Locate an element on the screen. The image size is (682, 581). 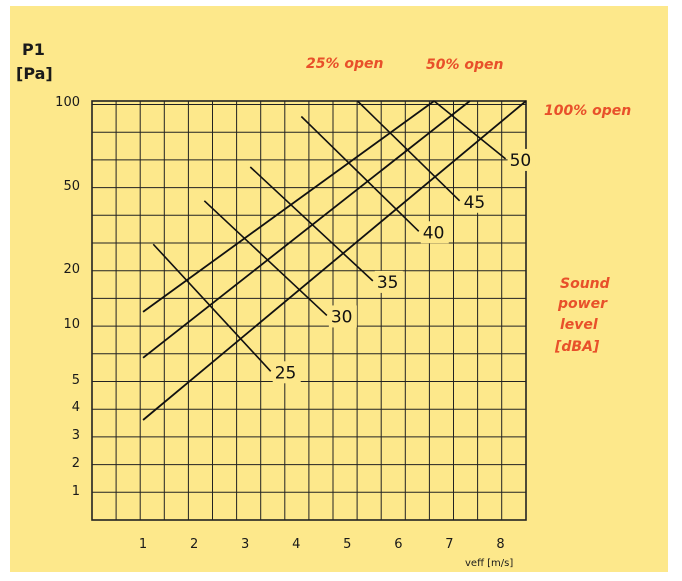
sound-level-label-25: 25 is located at coordinates (286, 373).